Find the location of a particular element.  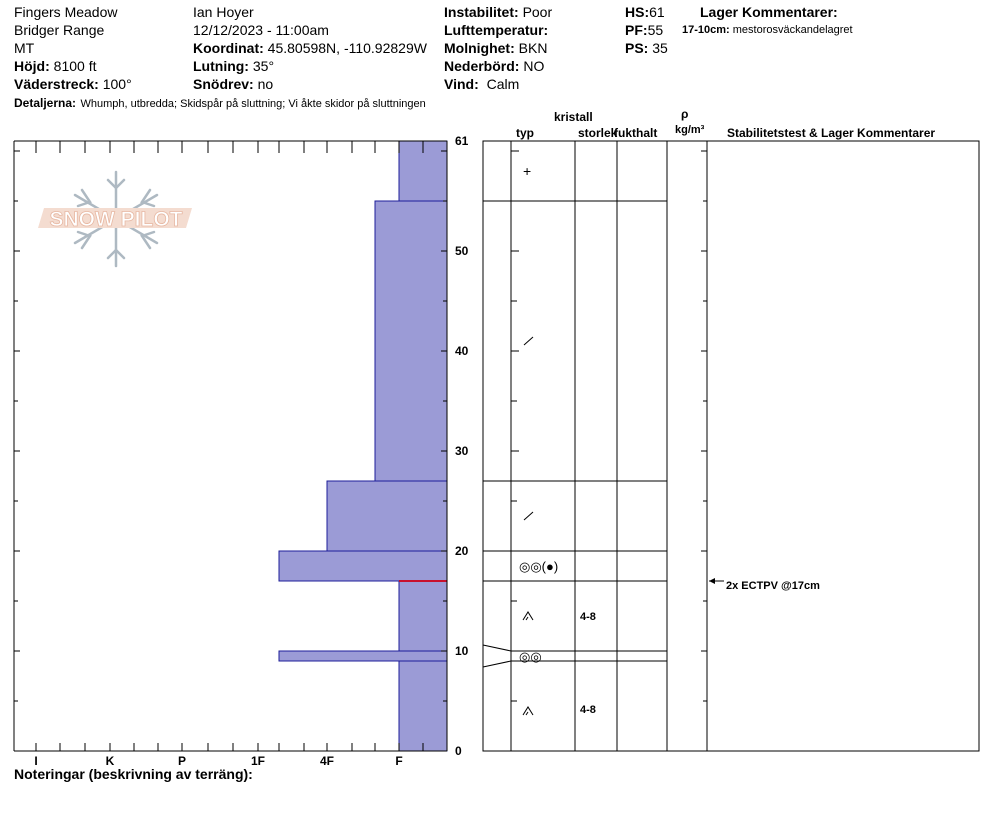

layer-comment-row: 17-10cm: mestorosväckandelagret is located at coordinates (767, 30).